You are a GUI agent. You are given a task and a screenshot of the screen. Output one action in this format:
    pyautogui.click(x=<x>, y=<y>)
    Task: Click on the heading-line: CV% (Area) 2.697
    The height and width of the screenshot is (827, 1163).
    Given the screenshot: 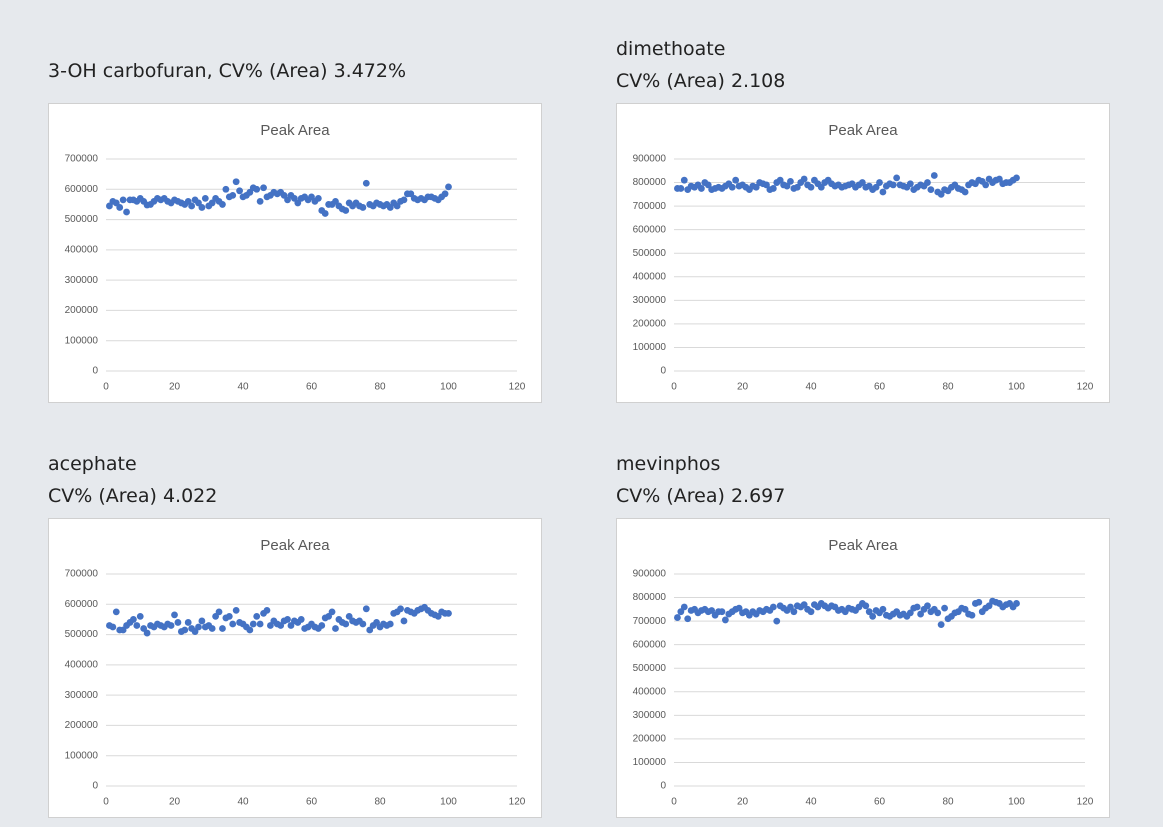 What is the action you would take?
    pyautogui.click(x=701, y=496)
    